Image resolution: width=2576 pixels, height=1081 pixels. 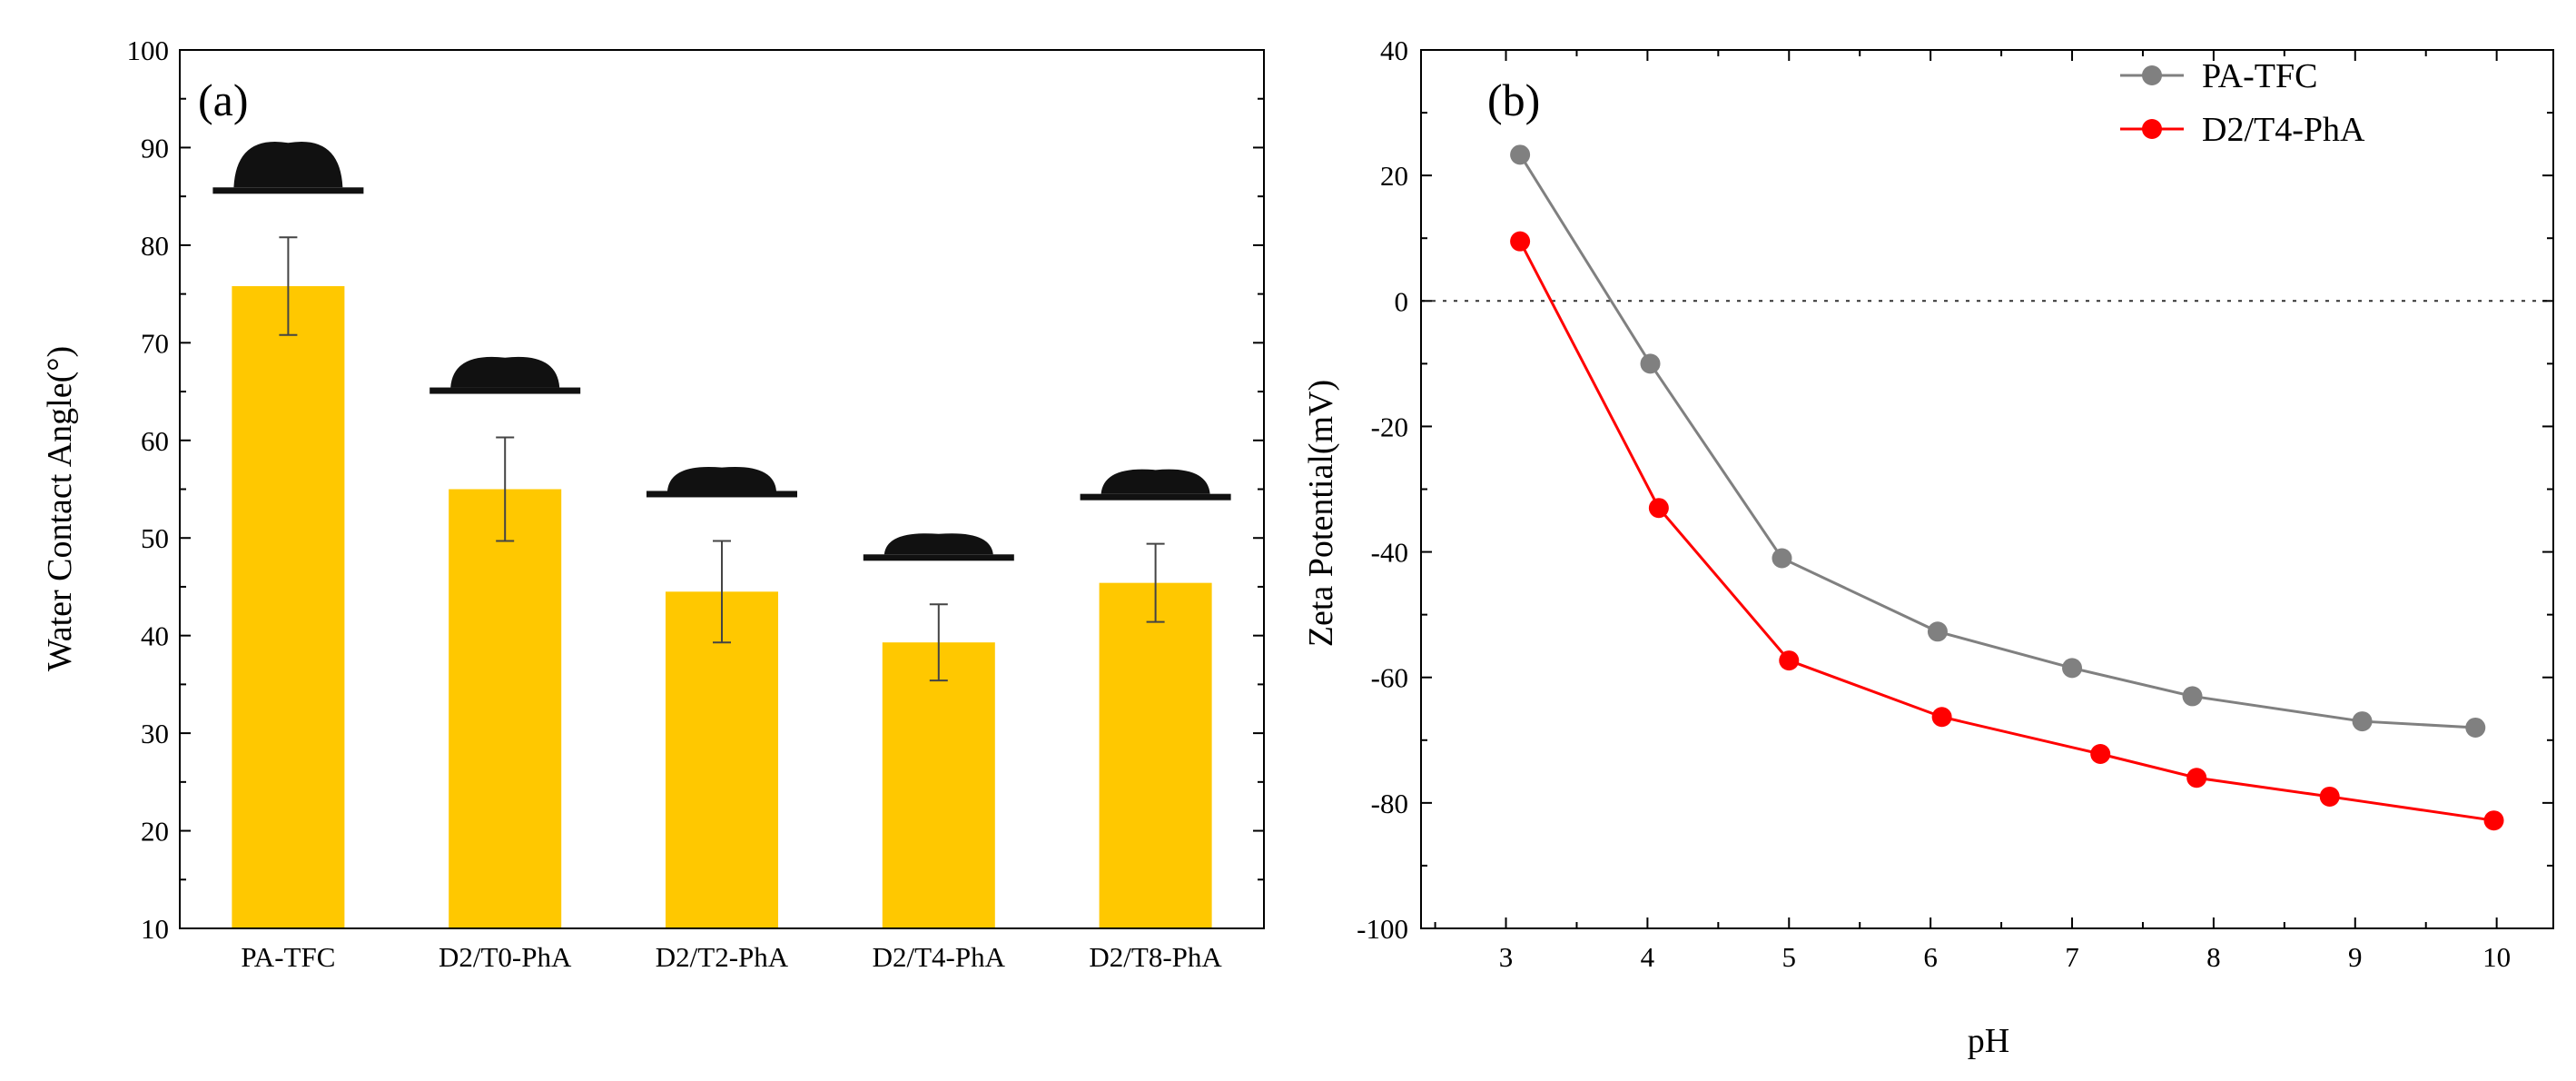 What do you see at coordinates (1389, 803) in the screenshot?
I see `y-tick-label-80: -80` at bounding box center [1389, 803].